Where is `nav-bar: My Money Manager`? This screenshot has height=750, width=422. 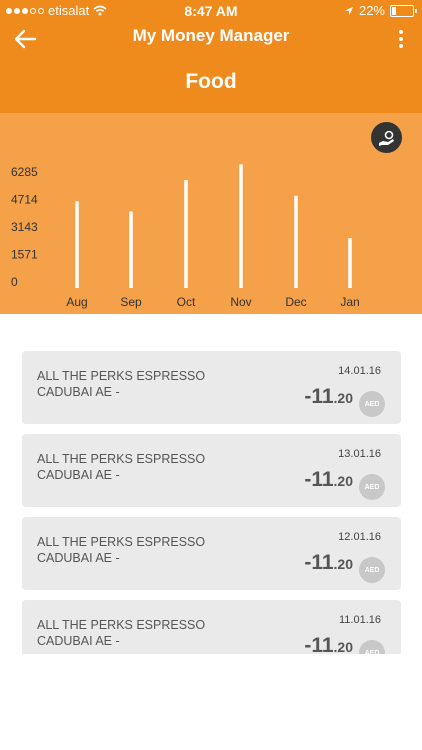 nav-bar: My Money Manager is located at coordinates (211, 38).